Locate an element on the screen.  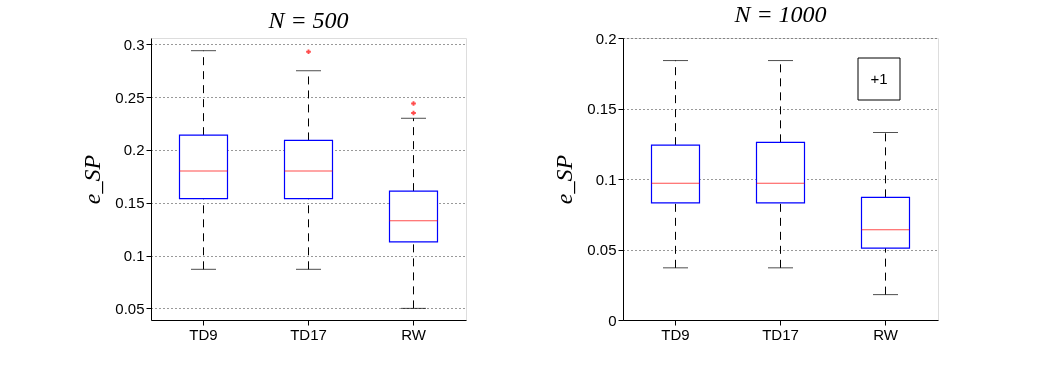
annotation: +1 is located at coordinates (879, 78).